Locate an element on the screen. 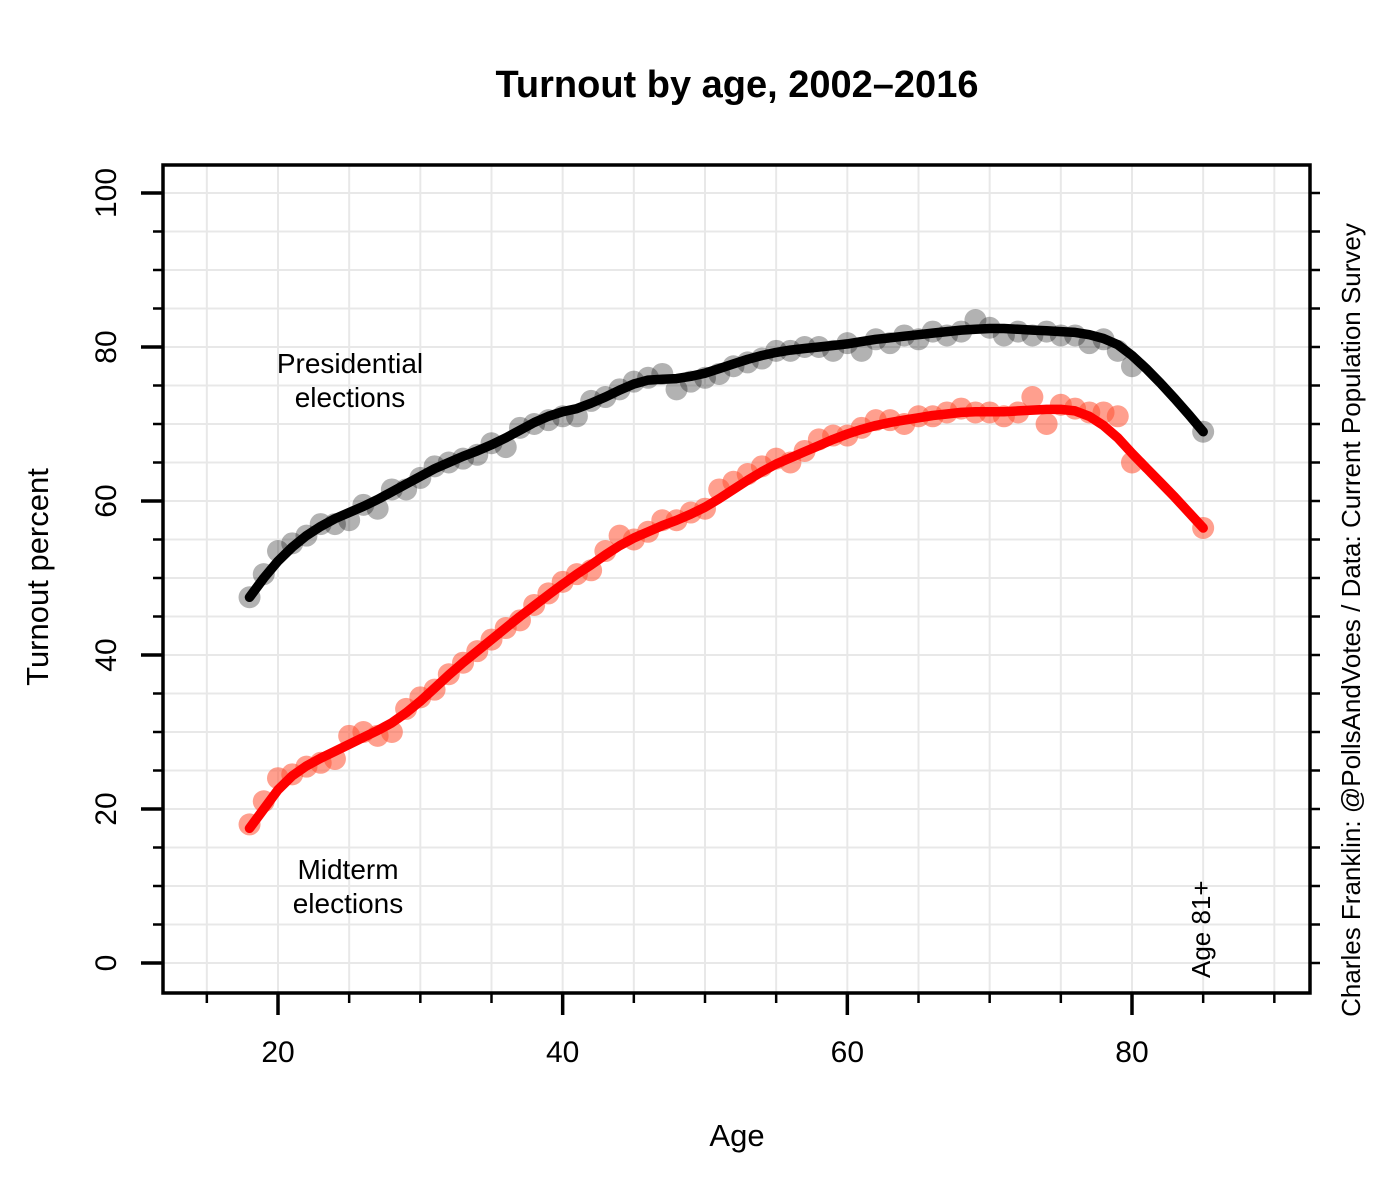 Image resolution: width=1400 pixels, height=1200 pixels. presidential-label-line1: Presidential is located at coordinates (350, 363).